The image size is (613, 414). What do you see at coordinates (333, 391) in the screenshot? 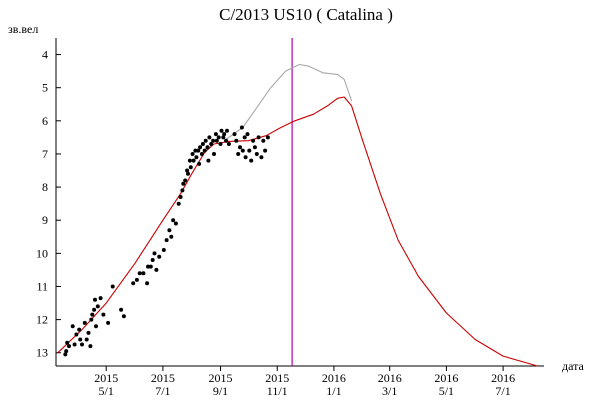
I see `x-tick-date: 1/1` at bounding box center [333, 391].